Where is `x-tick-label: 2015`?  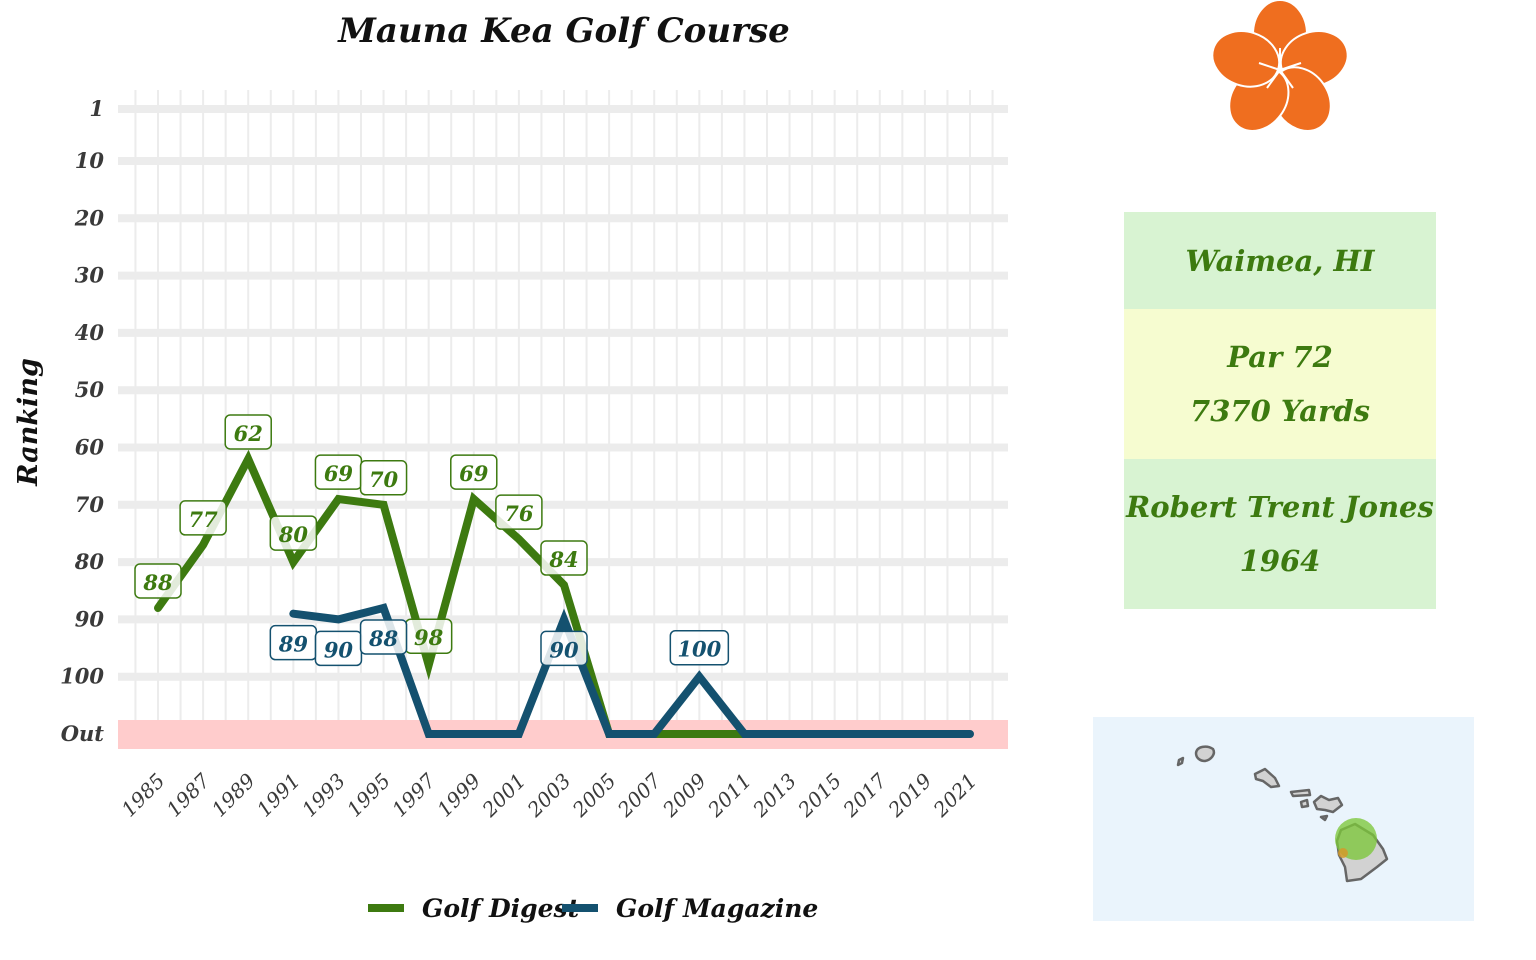
x-tick-label: 2015 is located at coordinates (820, 796).